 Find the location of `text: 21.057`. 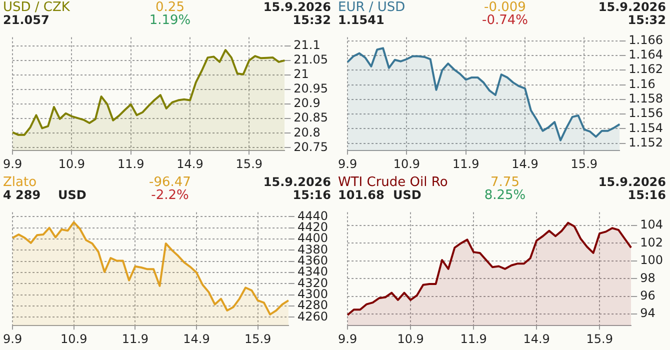

text: 21.057 is located at coordinates (26, 20).